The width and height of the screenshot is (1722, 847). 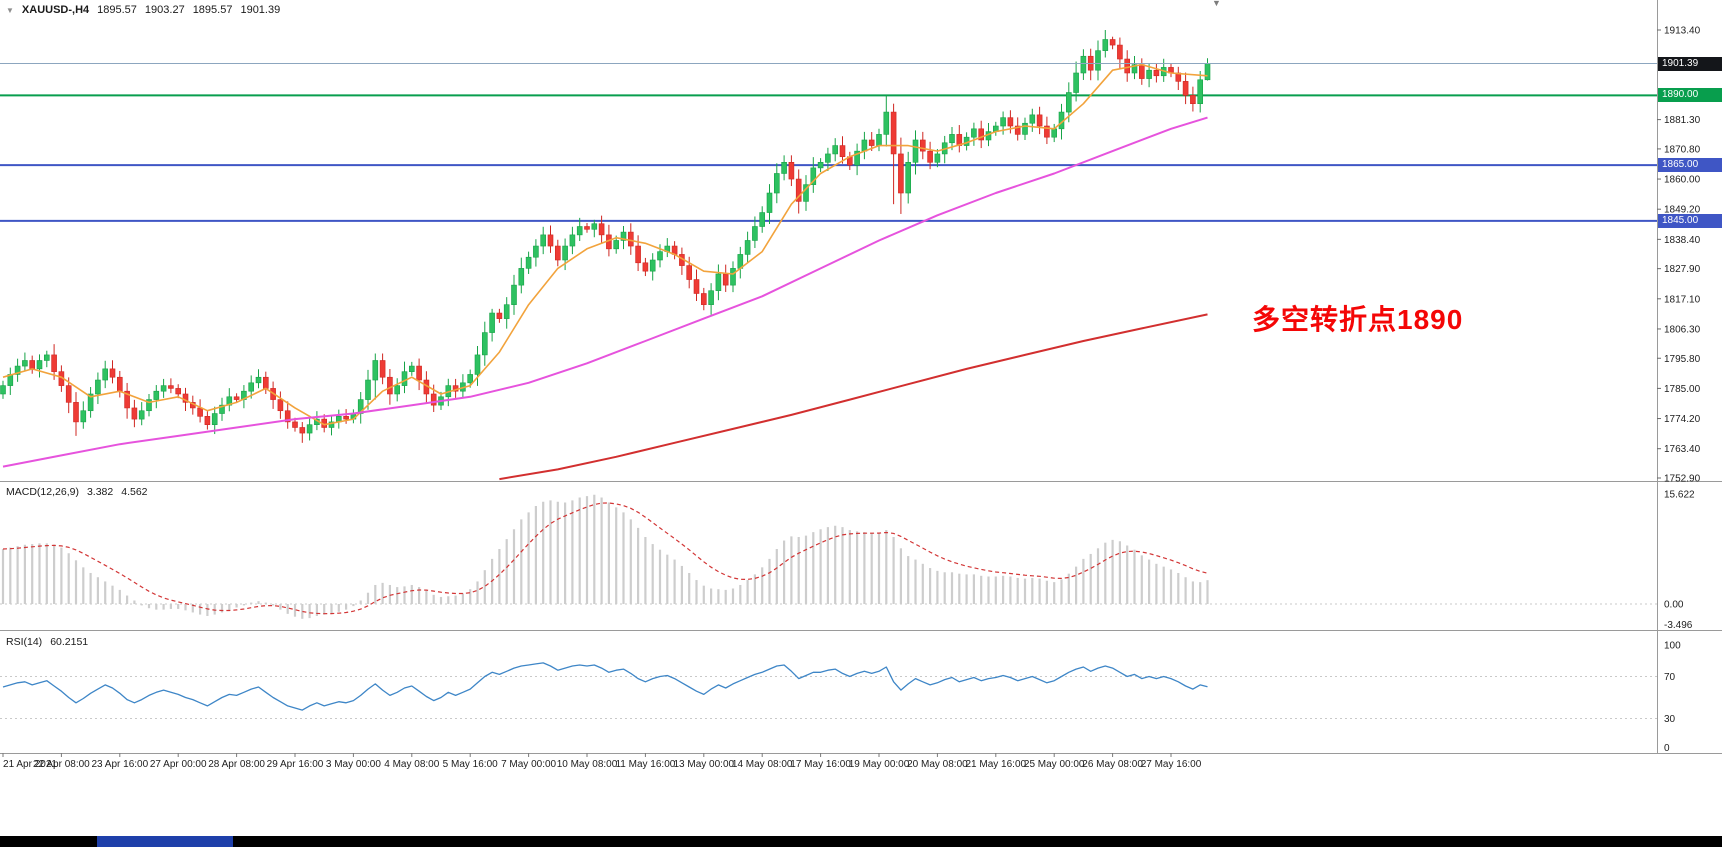 What do you see at coordinates (1171, 764) in the screenshot?
I see `time-axis-label: 27 May 16:00` at bounding box center [1171, 764].